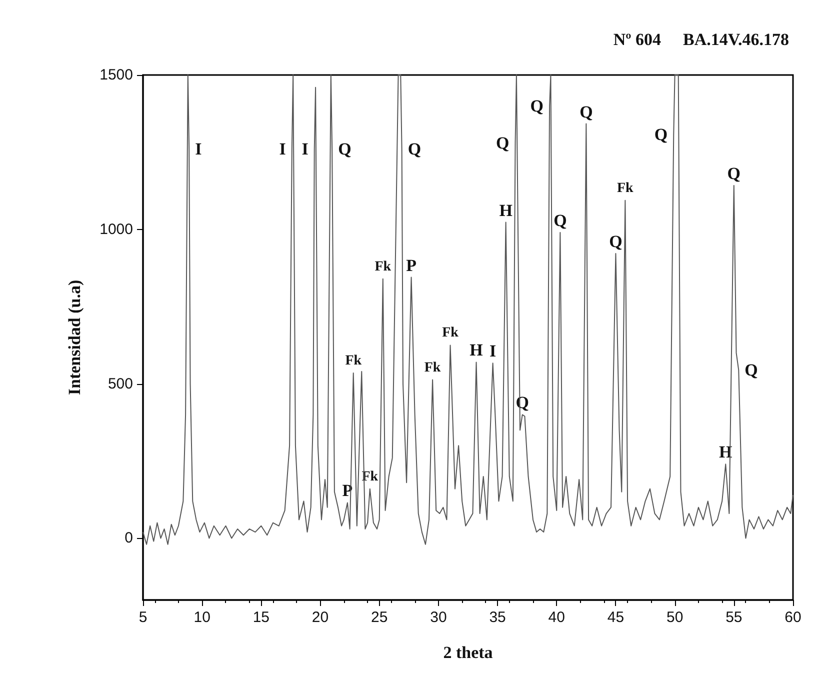 The image size is (816, 686). Describe the element at coordinates (497, 617) in the screenshot. I see `x-tick-label: 35` at that location.